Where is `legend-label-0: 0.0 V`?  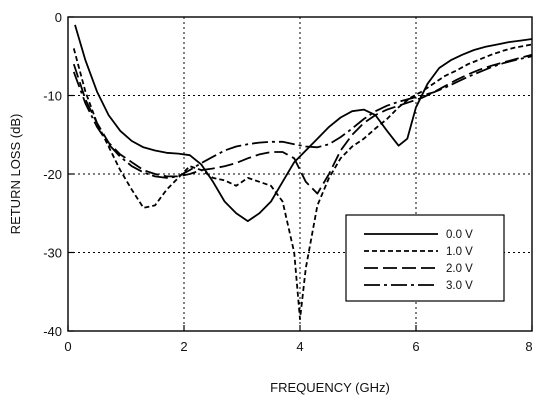 legend-label-0: 0.0 V is located at coordinates (459, 235).